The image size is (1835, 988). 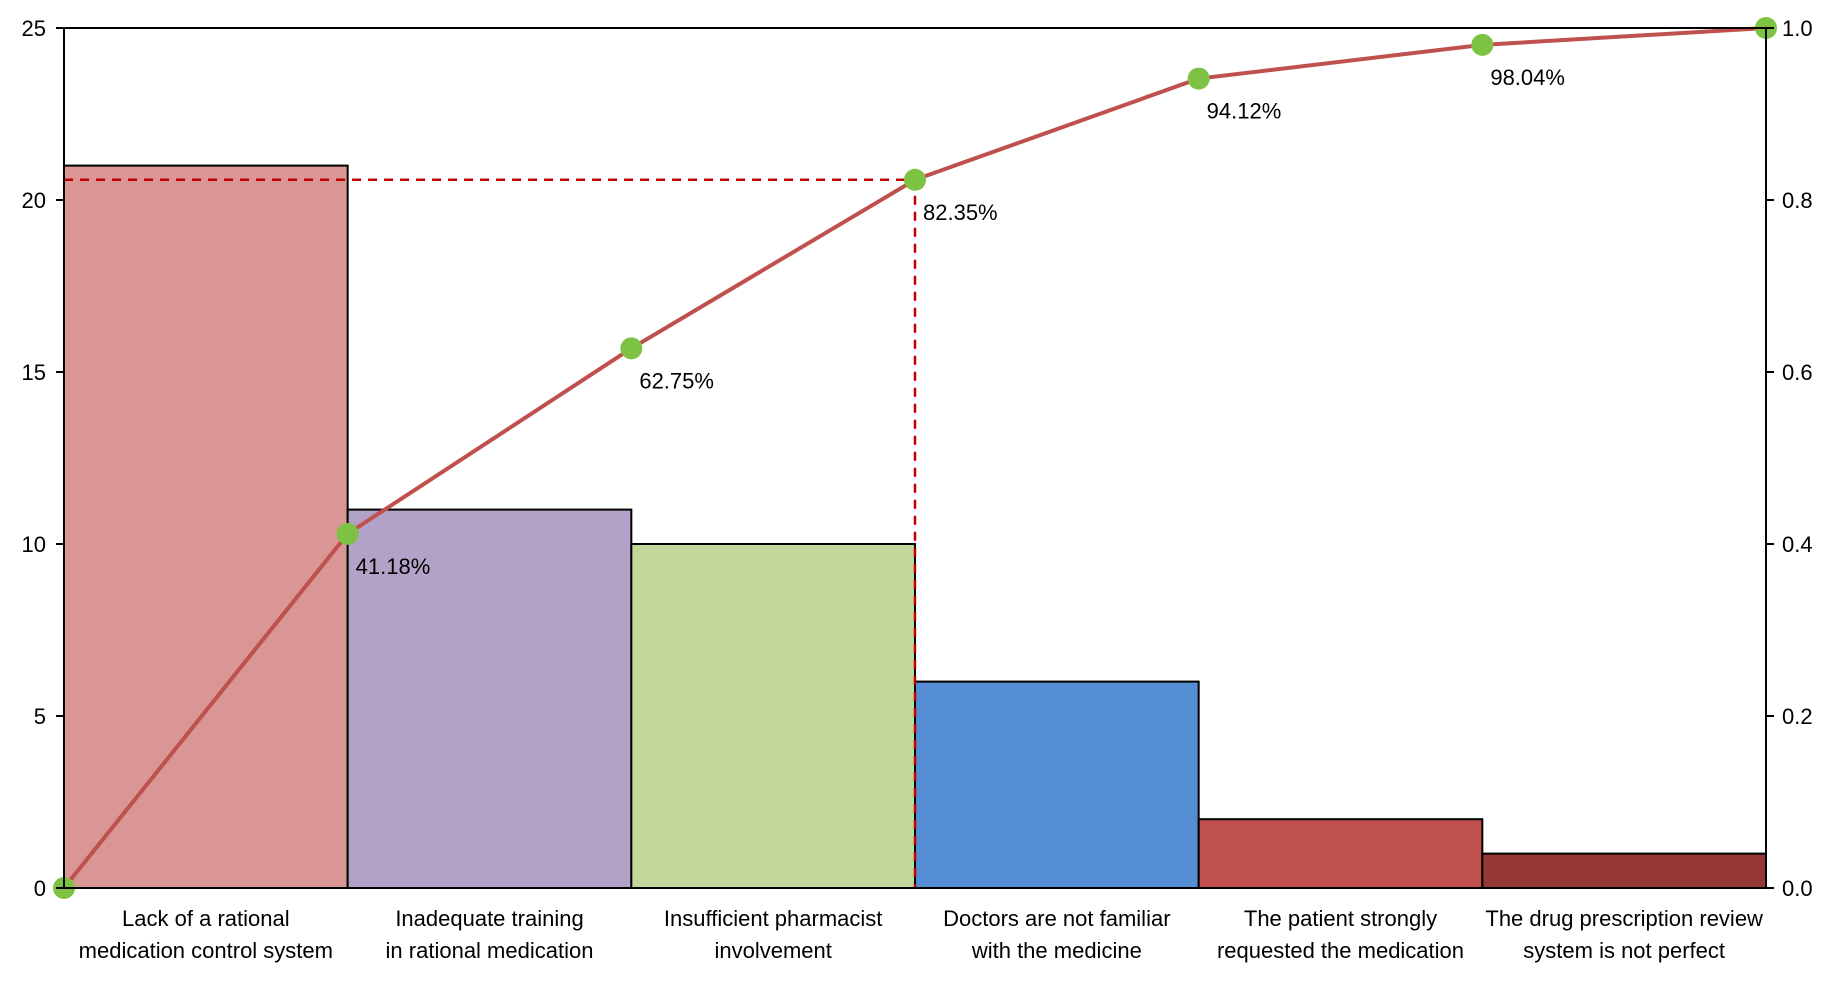 What do you see at coordinates (34, 200) in the screenshot?
I see `left-tick-label-4: 20` at bounding box center [34, 200].